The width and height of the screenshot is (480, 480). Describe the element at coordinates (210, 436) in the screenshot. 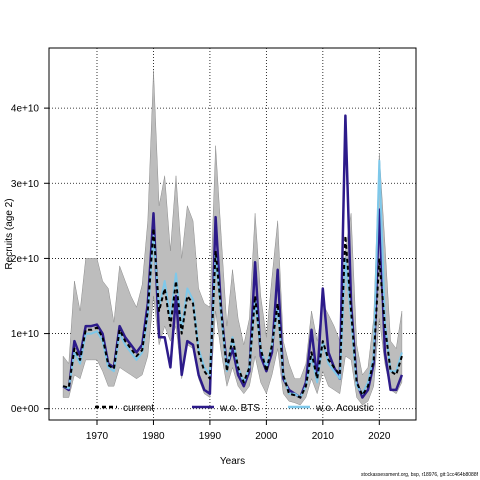

I see `x-tick-label: 1990` at that location.